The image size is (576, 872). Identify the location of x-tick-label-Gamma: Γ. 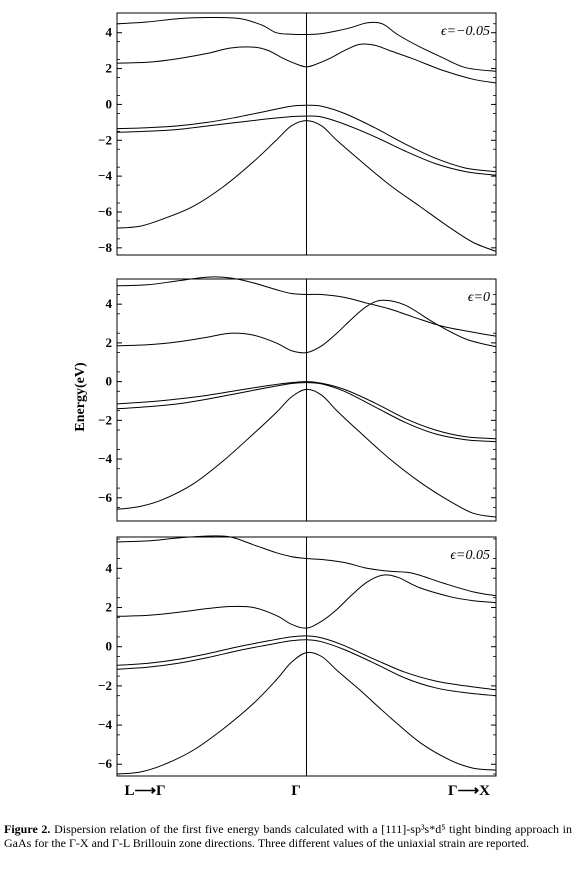
(296, 791).